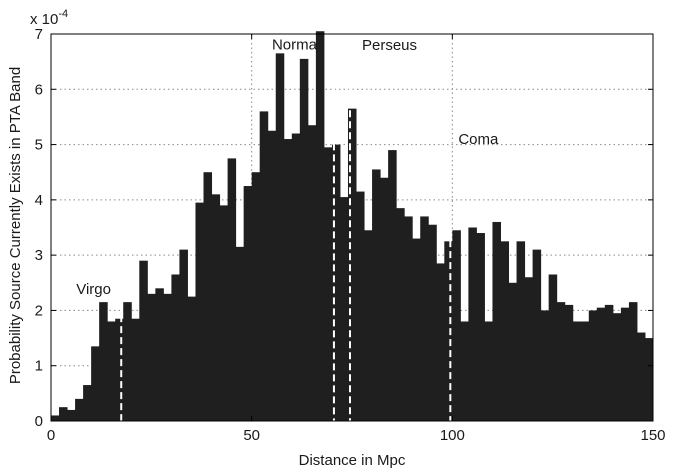 This screenshot has height=475, width=694. Describe the element at coordinates (39, 89) in the screenshot. I see `y-tick-label: 6` at that location.